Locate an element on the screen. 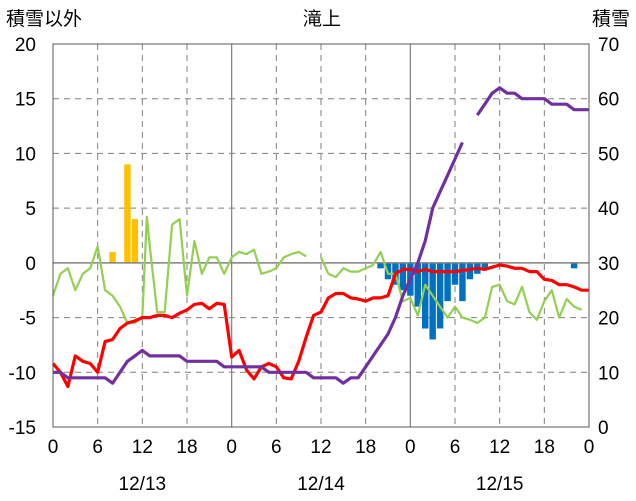 The height and width of the screenshot is (501, 636). left-tick-label: -10 is located at coordinates (22, 373).